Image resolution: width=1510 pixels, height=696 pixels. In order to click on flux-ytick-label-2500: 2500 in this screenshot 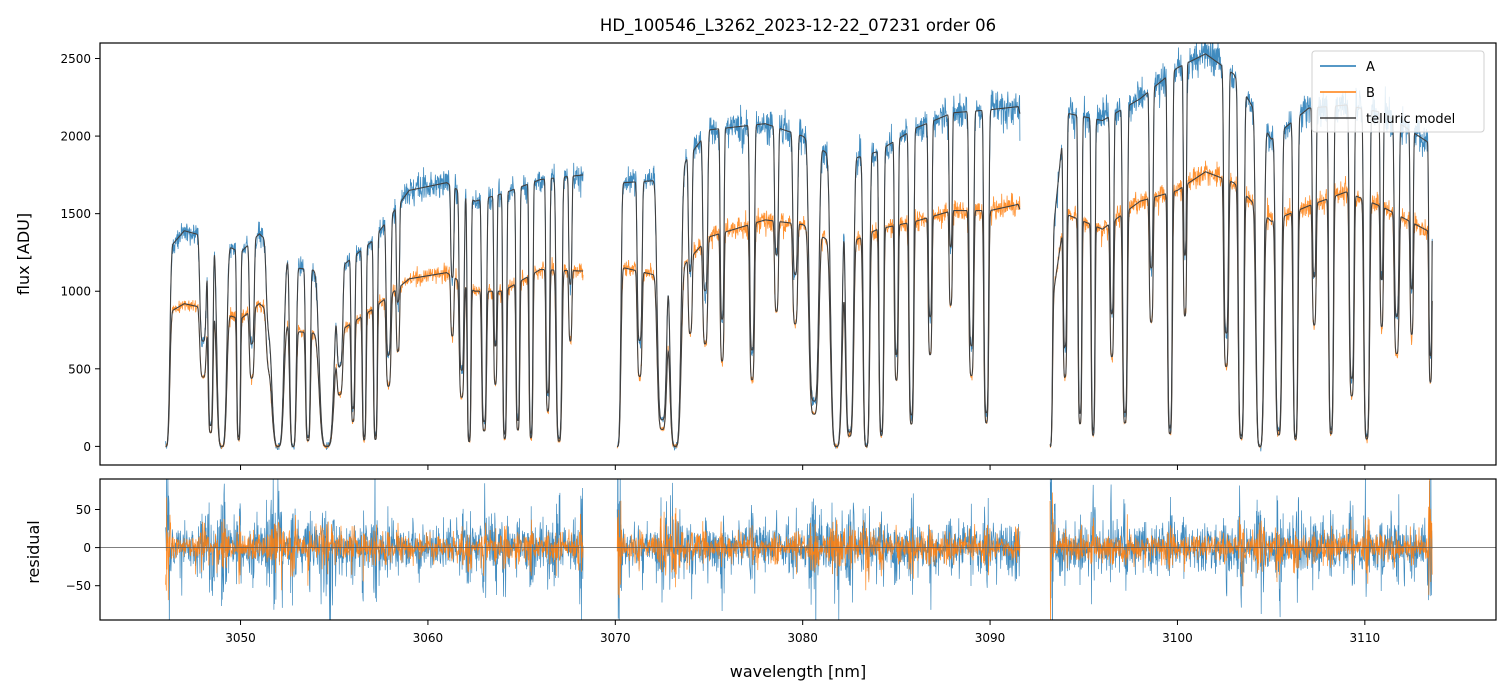, I will do `click(75, 59)`.